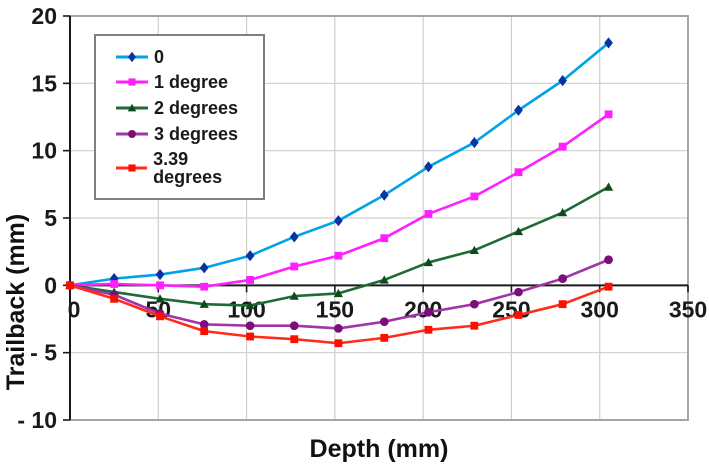  What do you see at coordinates (187, 57) in the screenshot?
I see `legend-item: 0` at bounding box center [187, 57].